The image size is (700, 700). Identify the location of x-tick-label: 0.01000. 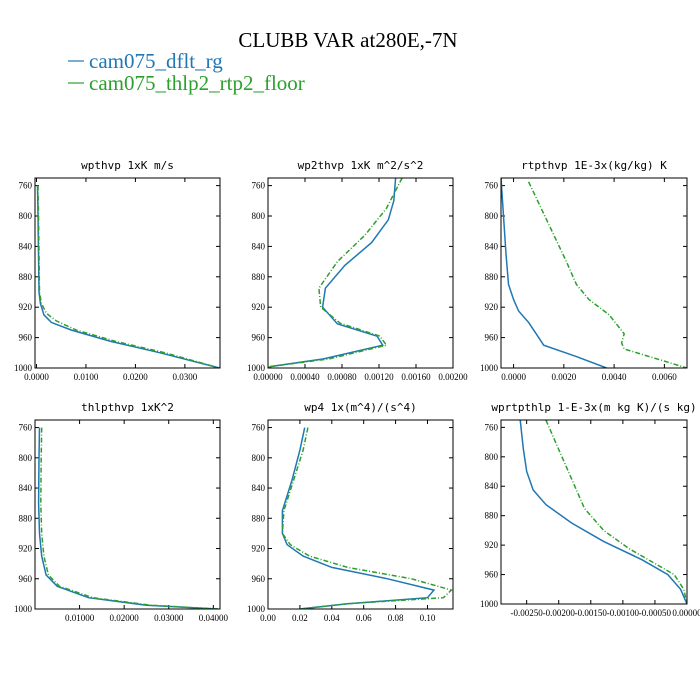
(80, 618).